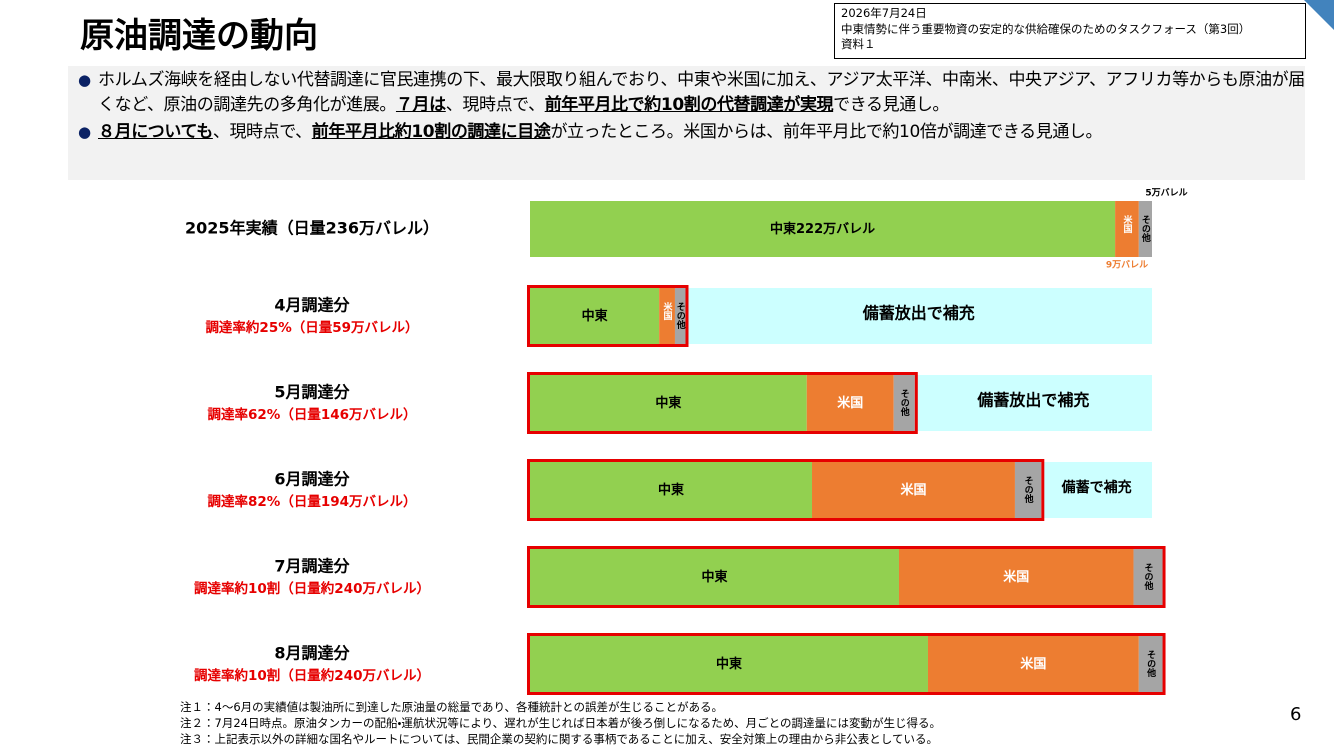 Image resolution: width=1334 pixels, height=750 pixels. Describe the element at coordinates (155, 132) in the screenshot. I see `emphasis-text: ８月についても` at that location.